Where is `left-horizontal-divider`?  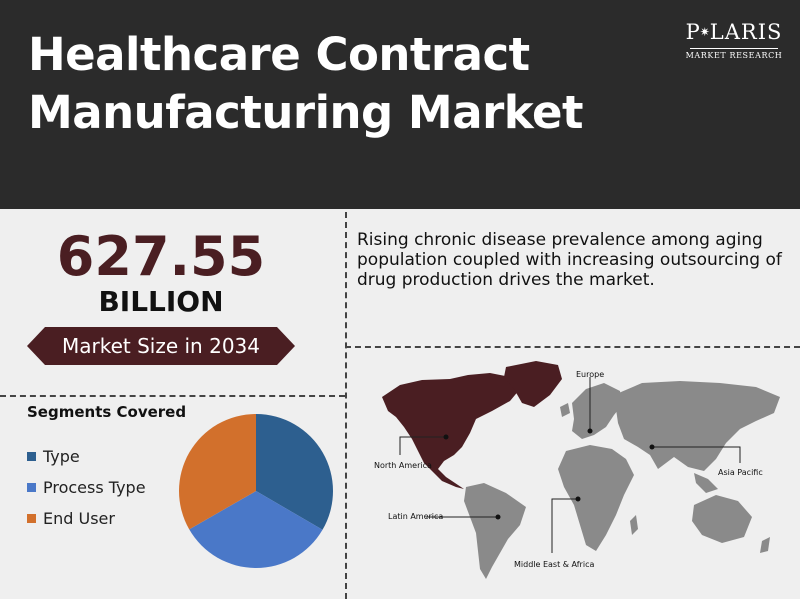
left-horizontal-divider is located at coordinates (172, 396).